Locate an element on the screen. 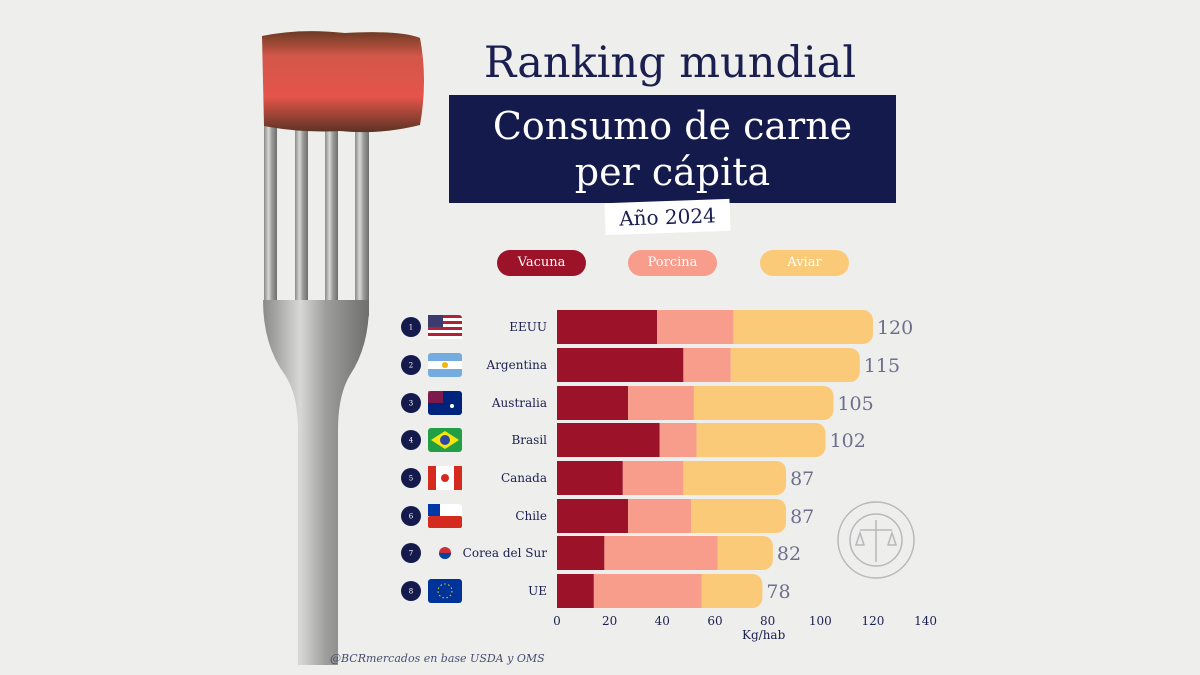  subtitle-box: Consumo de carne per cápita is located at coordinates (672, 149).